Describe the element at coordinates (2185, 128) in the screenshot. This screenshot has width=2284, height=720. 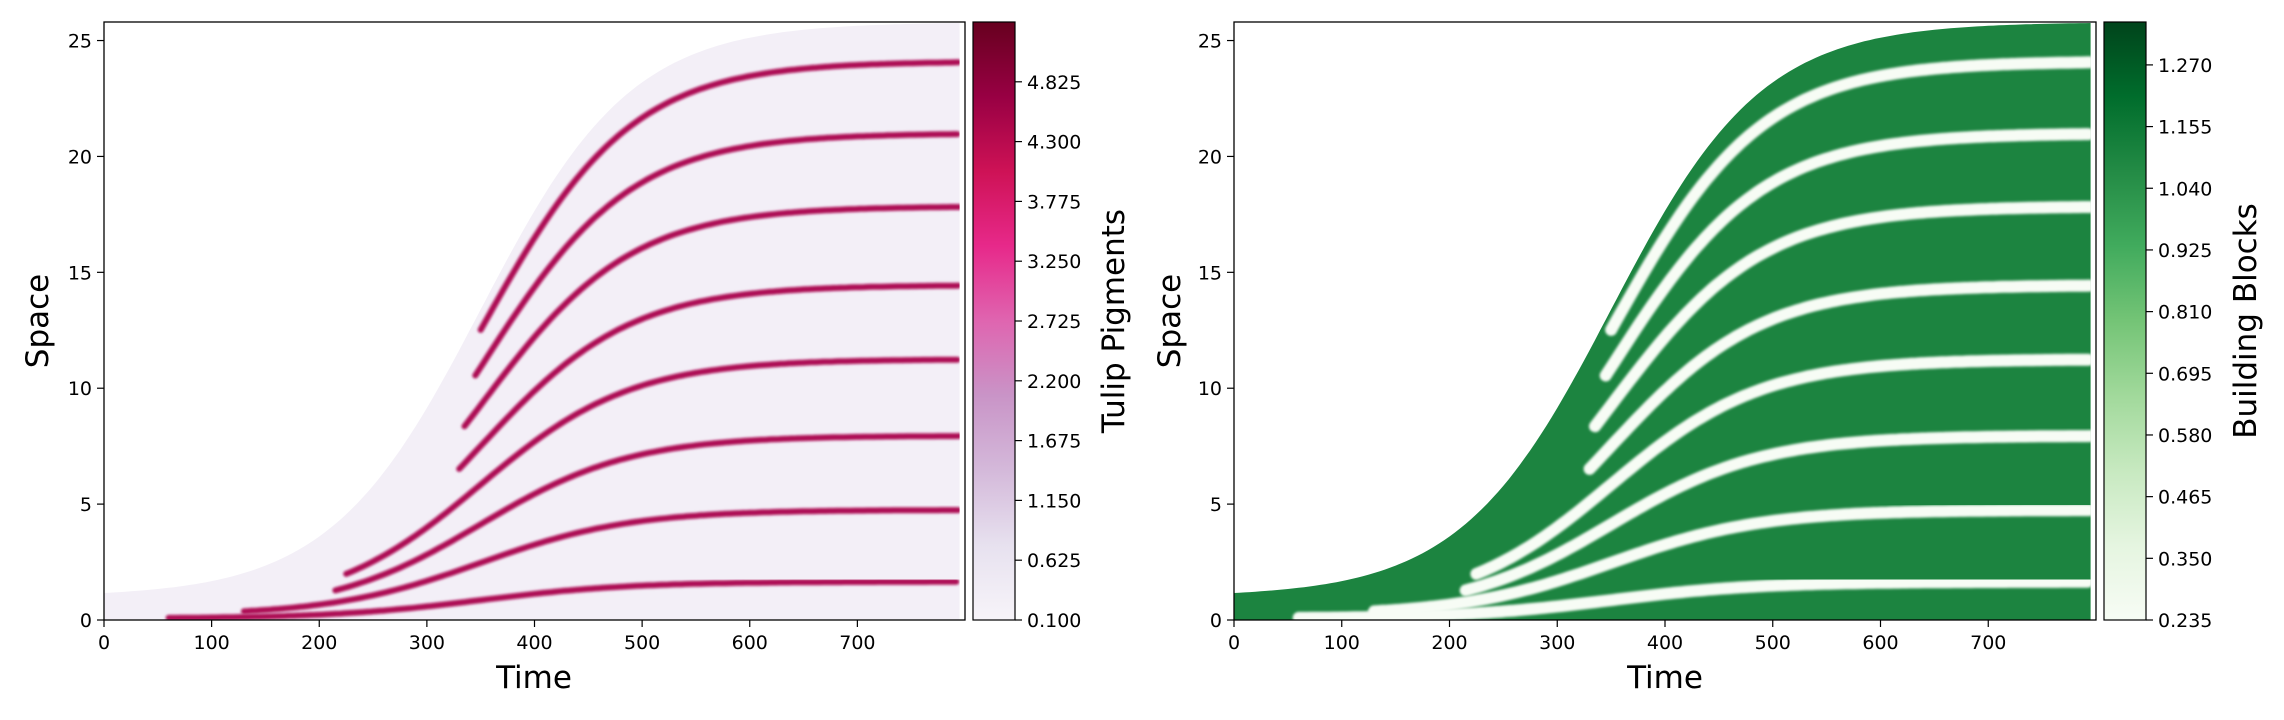
I see `colorbar-tick-label: 1.155` at that location.